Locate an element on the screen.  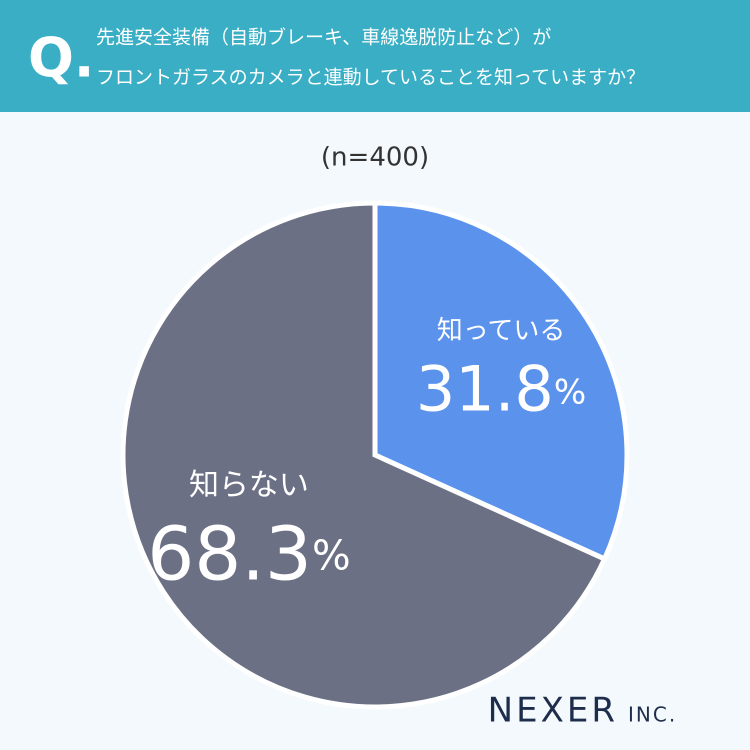
value-label: 68.3% is located at coordinates (248, 554).